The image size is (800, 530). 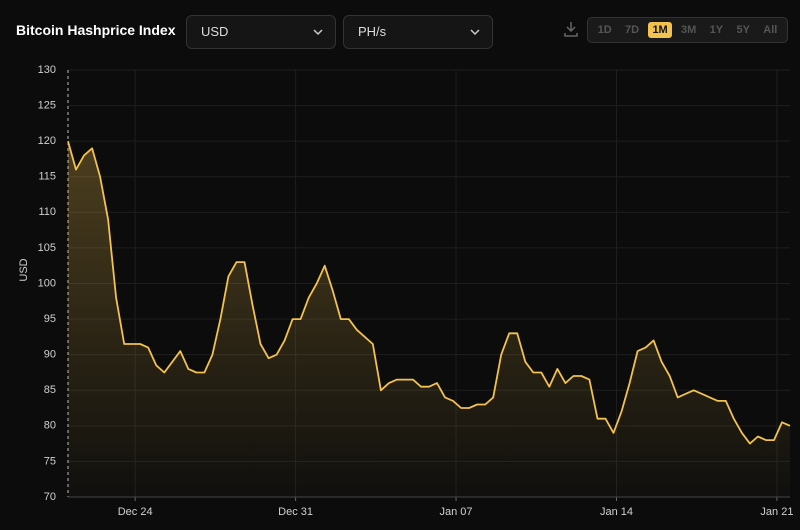 What do you see at coordinates (418, 32) in the screenshot?
I see `unit-dropdown: PH/s` at bounding box center [418, 32].